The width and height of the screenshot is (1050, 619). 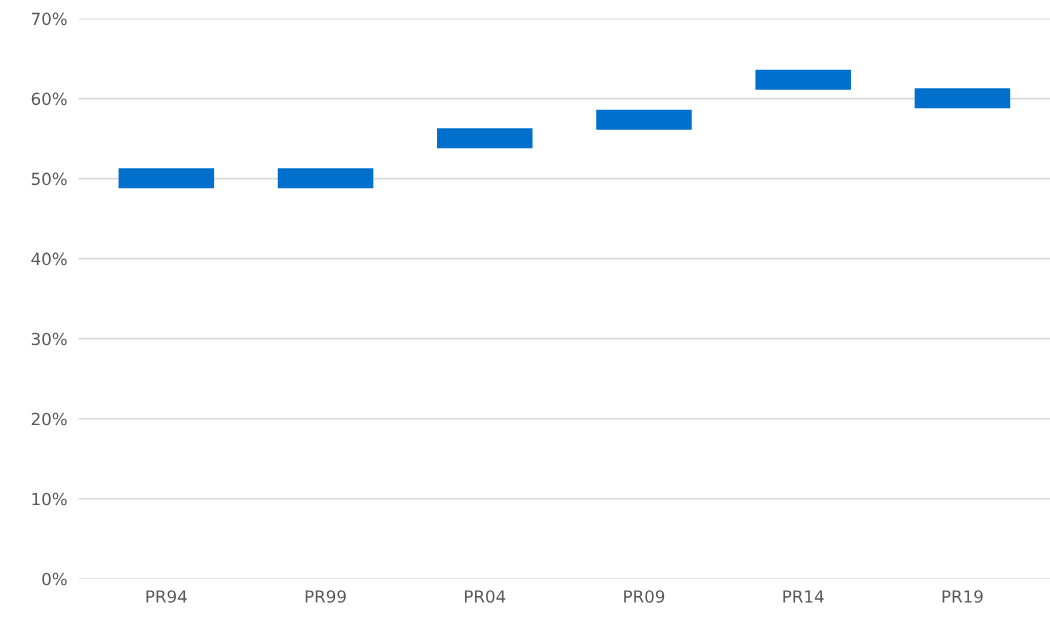 I want to click on y-tick-label: 20%, so click(x=49, y=419).